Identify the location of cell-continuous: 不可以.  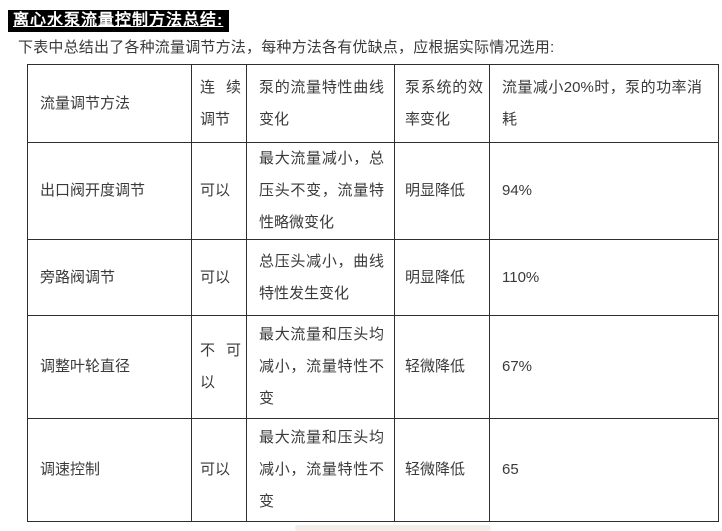
(219, 367).